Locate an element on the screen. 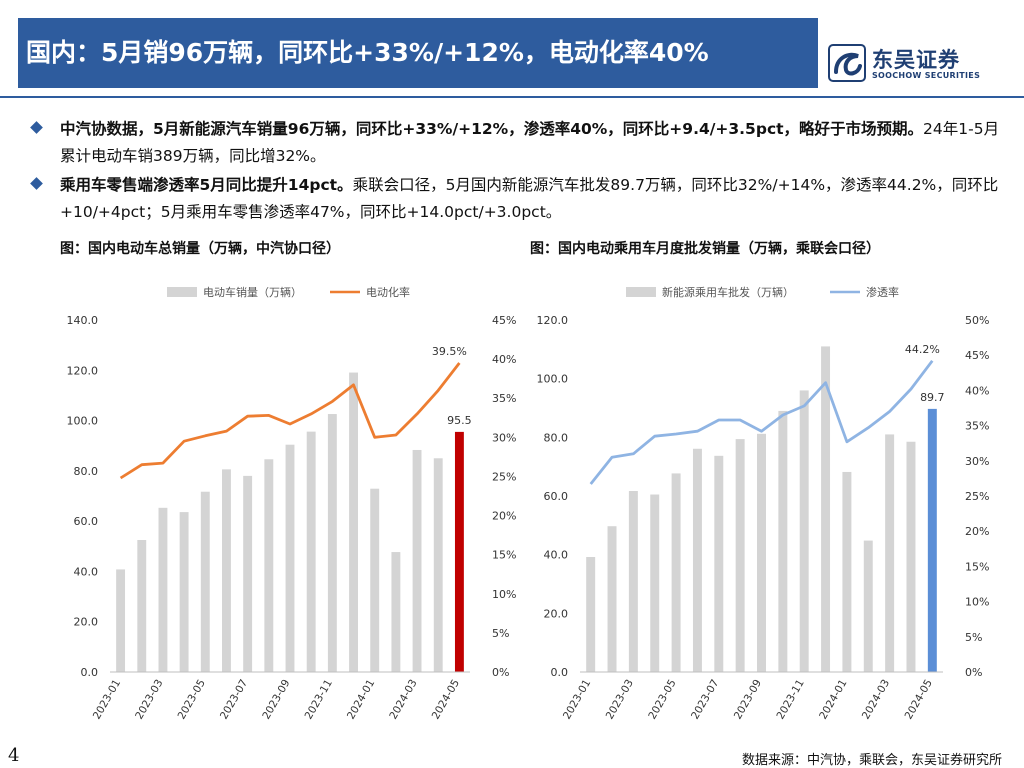 Image resolution: width=1024 pixels, height=768 pixels. title-bar is located at coordinates (418, 53).